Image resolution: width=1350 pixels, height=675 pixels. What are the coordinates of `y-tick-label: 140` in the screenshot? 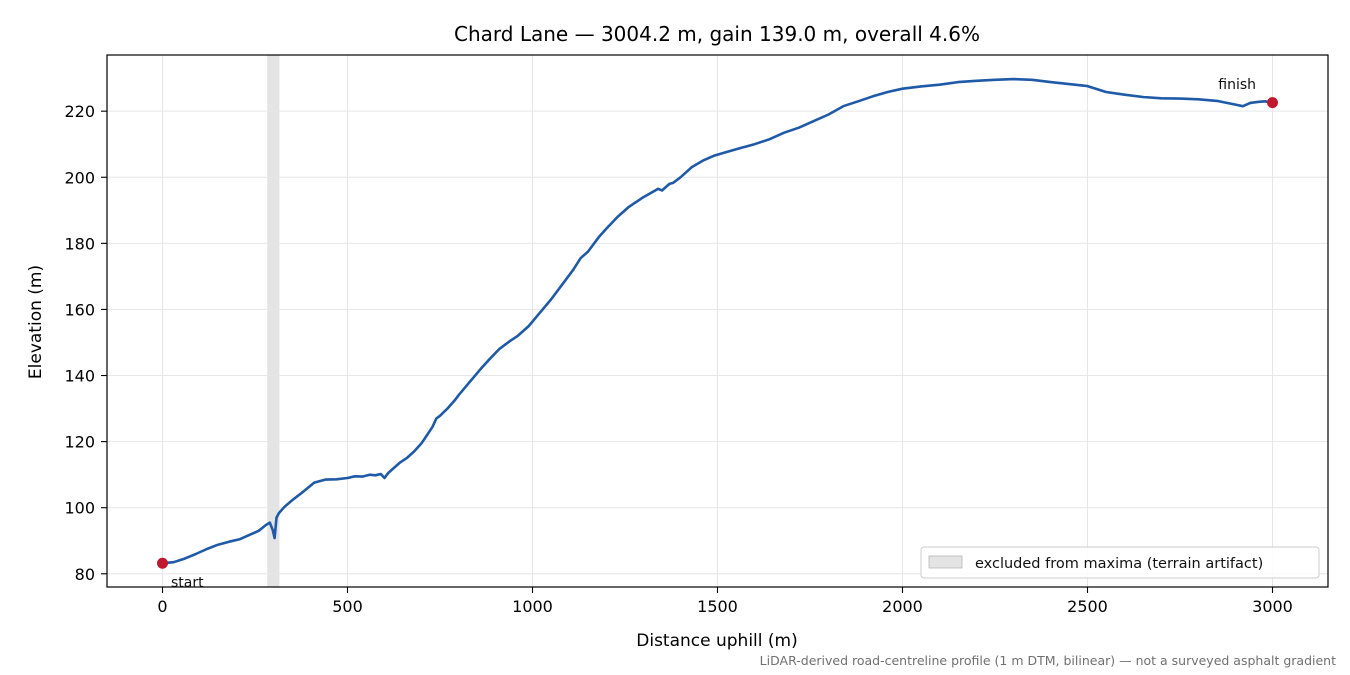 It's located at (79, 376).